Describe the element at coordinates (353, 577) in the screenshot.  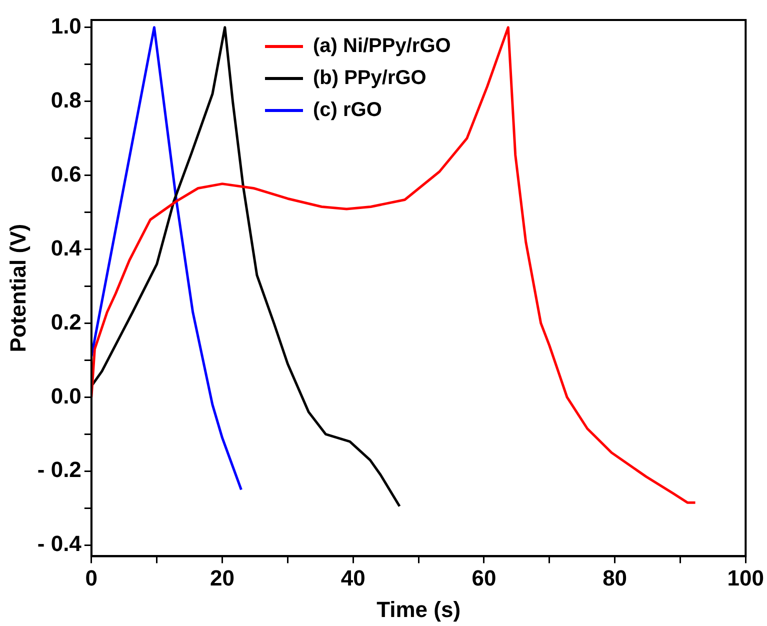
I see `x-tick-label: 40` at that location.